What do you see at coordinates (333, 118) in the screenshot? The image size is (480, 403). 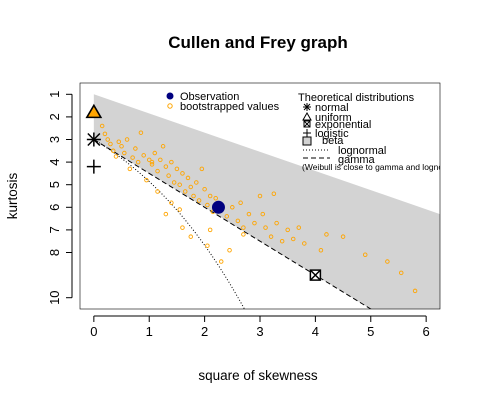 I see `legend-uniform-label: uniform` at bounding box center [333, 118].